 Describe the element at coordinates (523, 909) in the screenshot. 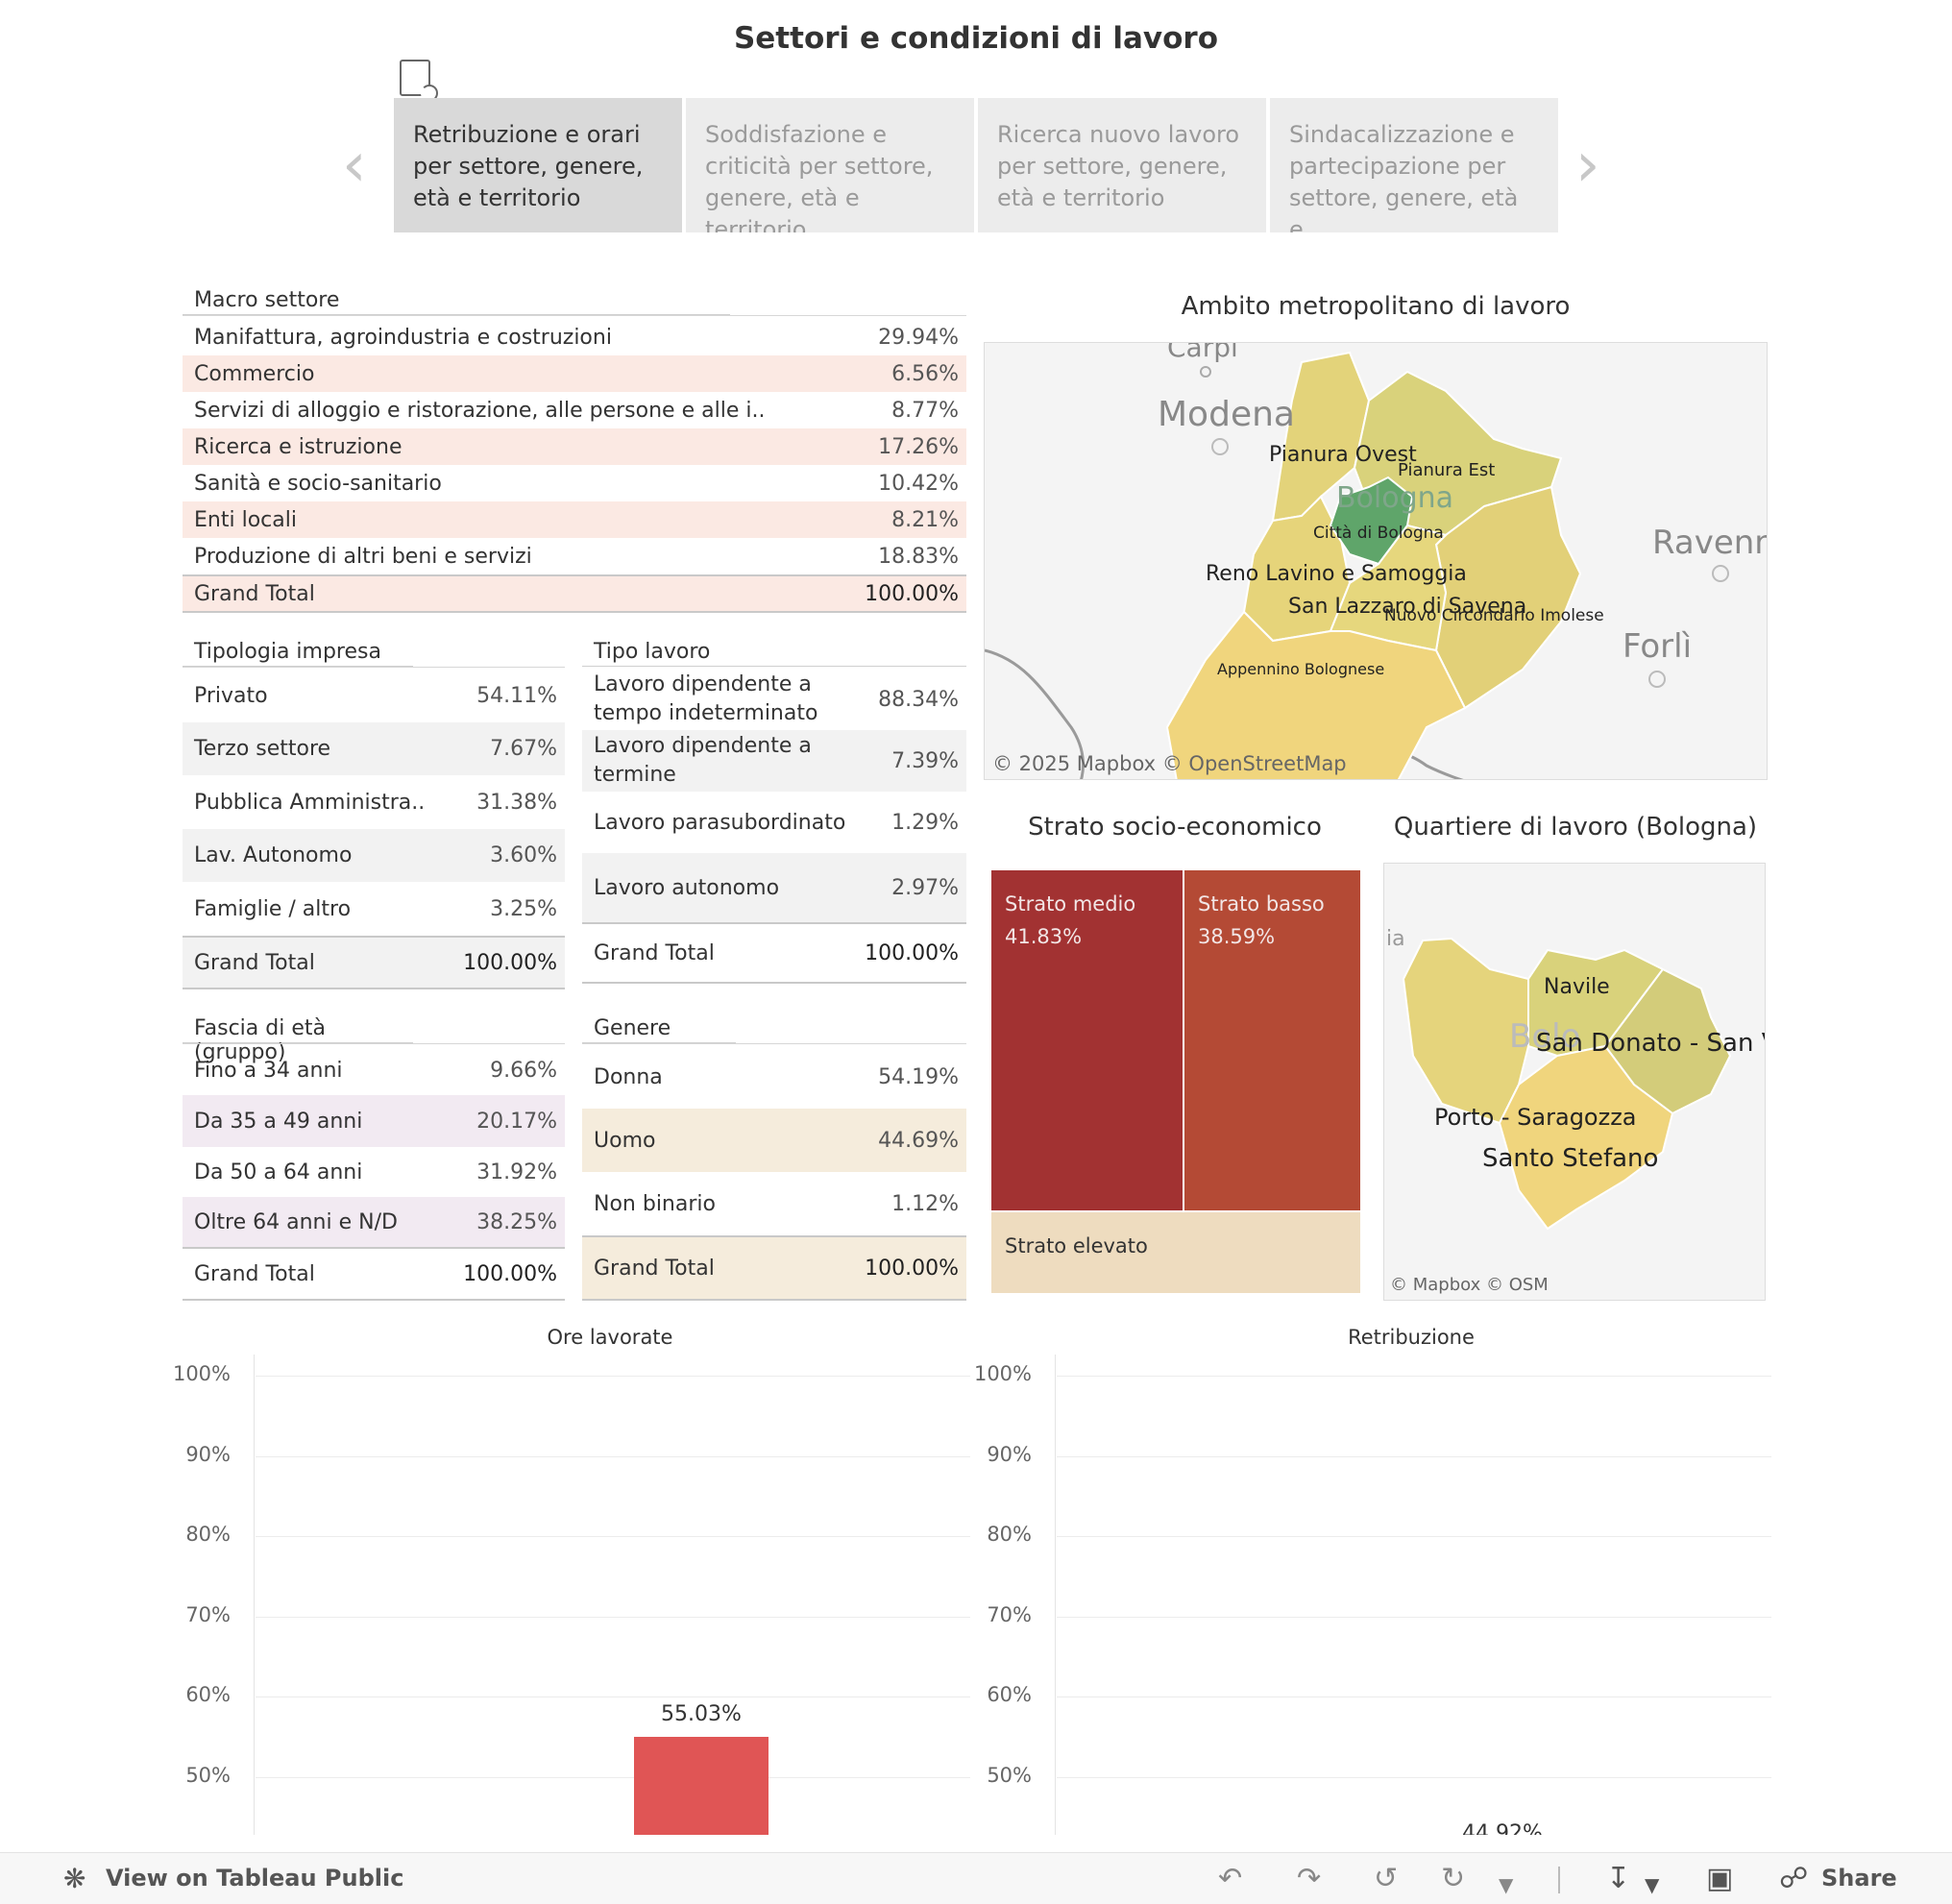

I see `row-value: 3.25%` at that location.